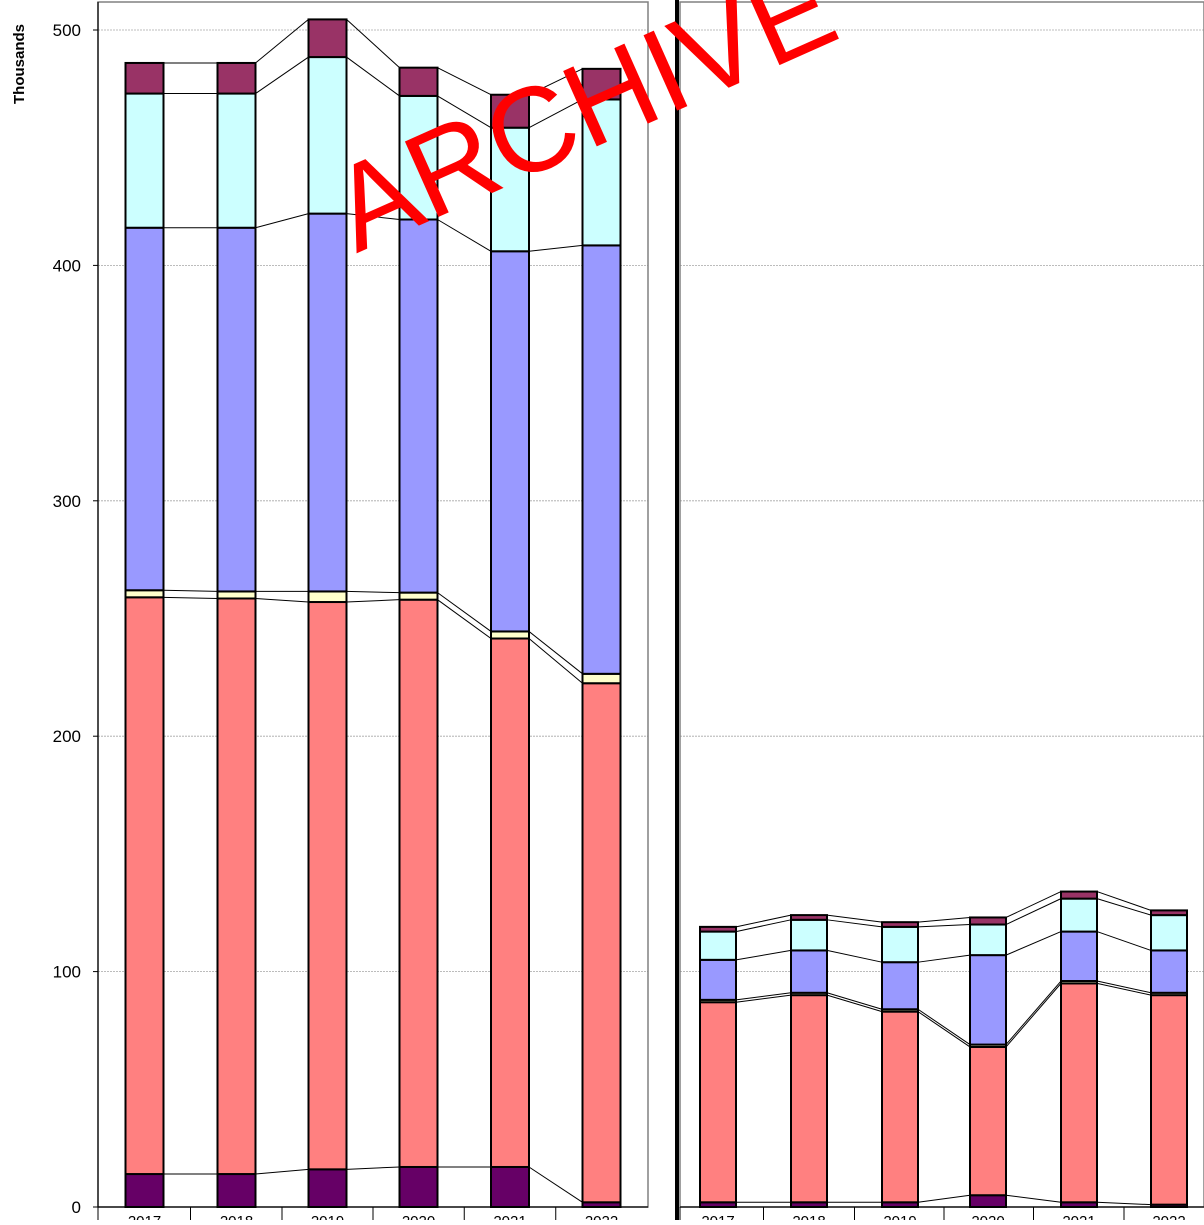 This screenshot has width=1204, height=1225. Describe the element at coordinates (76, 1207) in the screenshot. I see `y-tick-label: 0` at that location.